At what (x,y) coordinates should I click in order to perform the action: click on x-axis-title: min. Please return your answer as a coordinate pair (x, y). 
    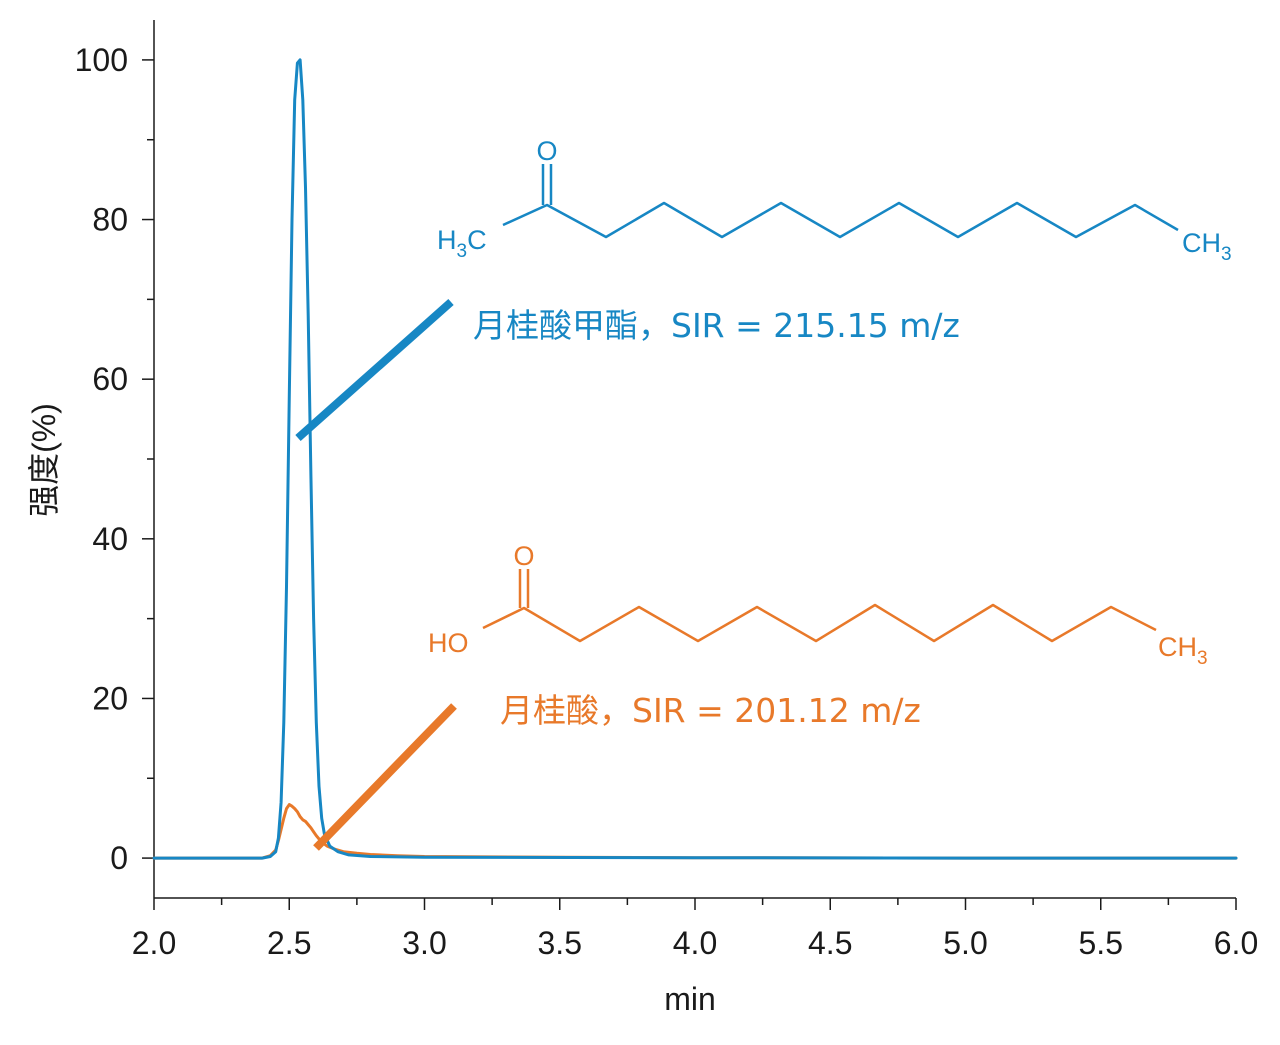
    Looking at the image, I should click on (690, 999).